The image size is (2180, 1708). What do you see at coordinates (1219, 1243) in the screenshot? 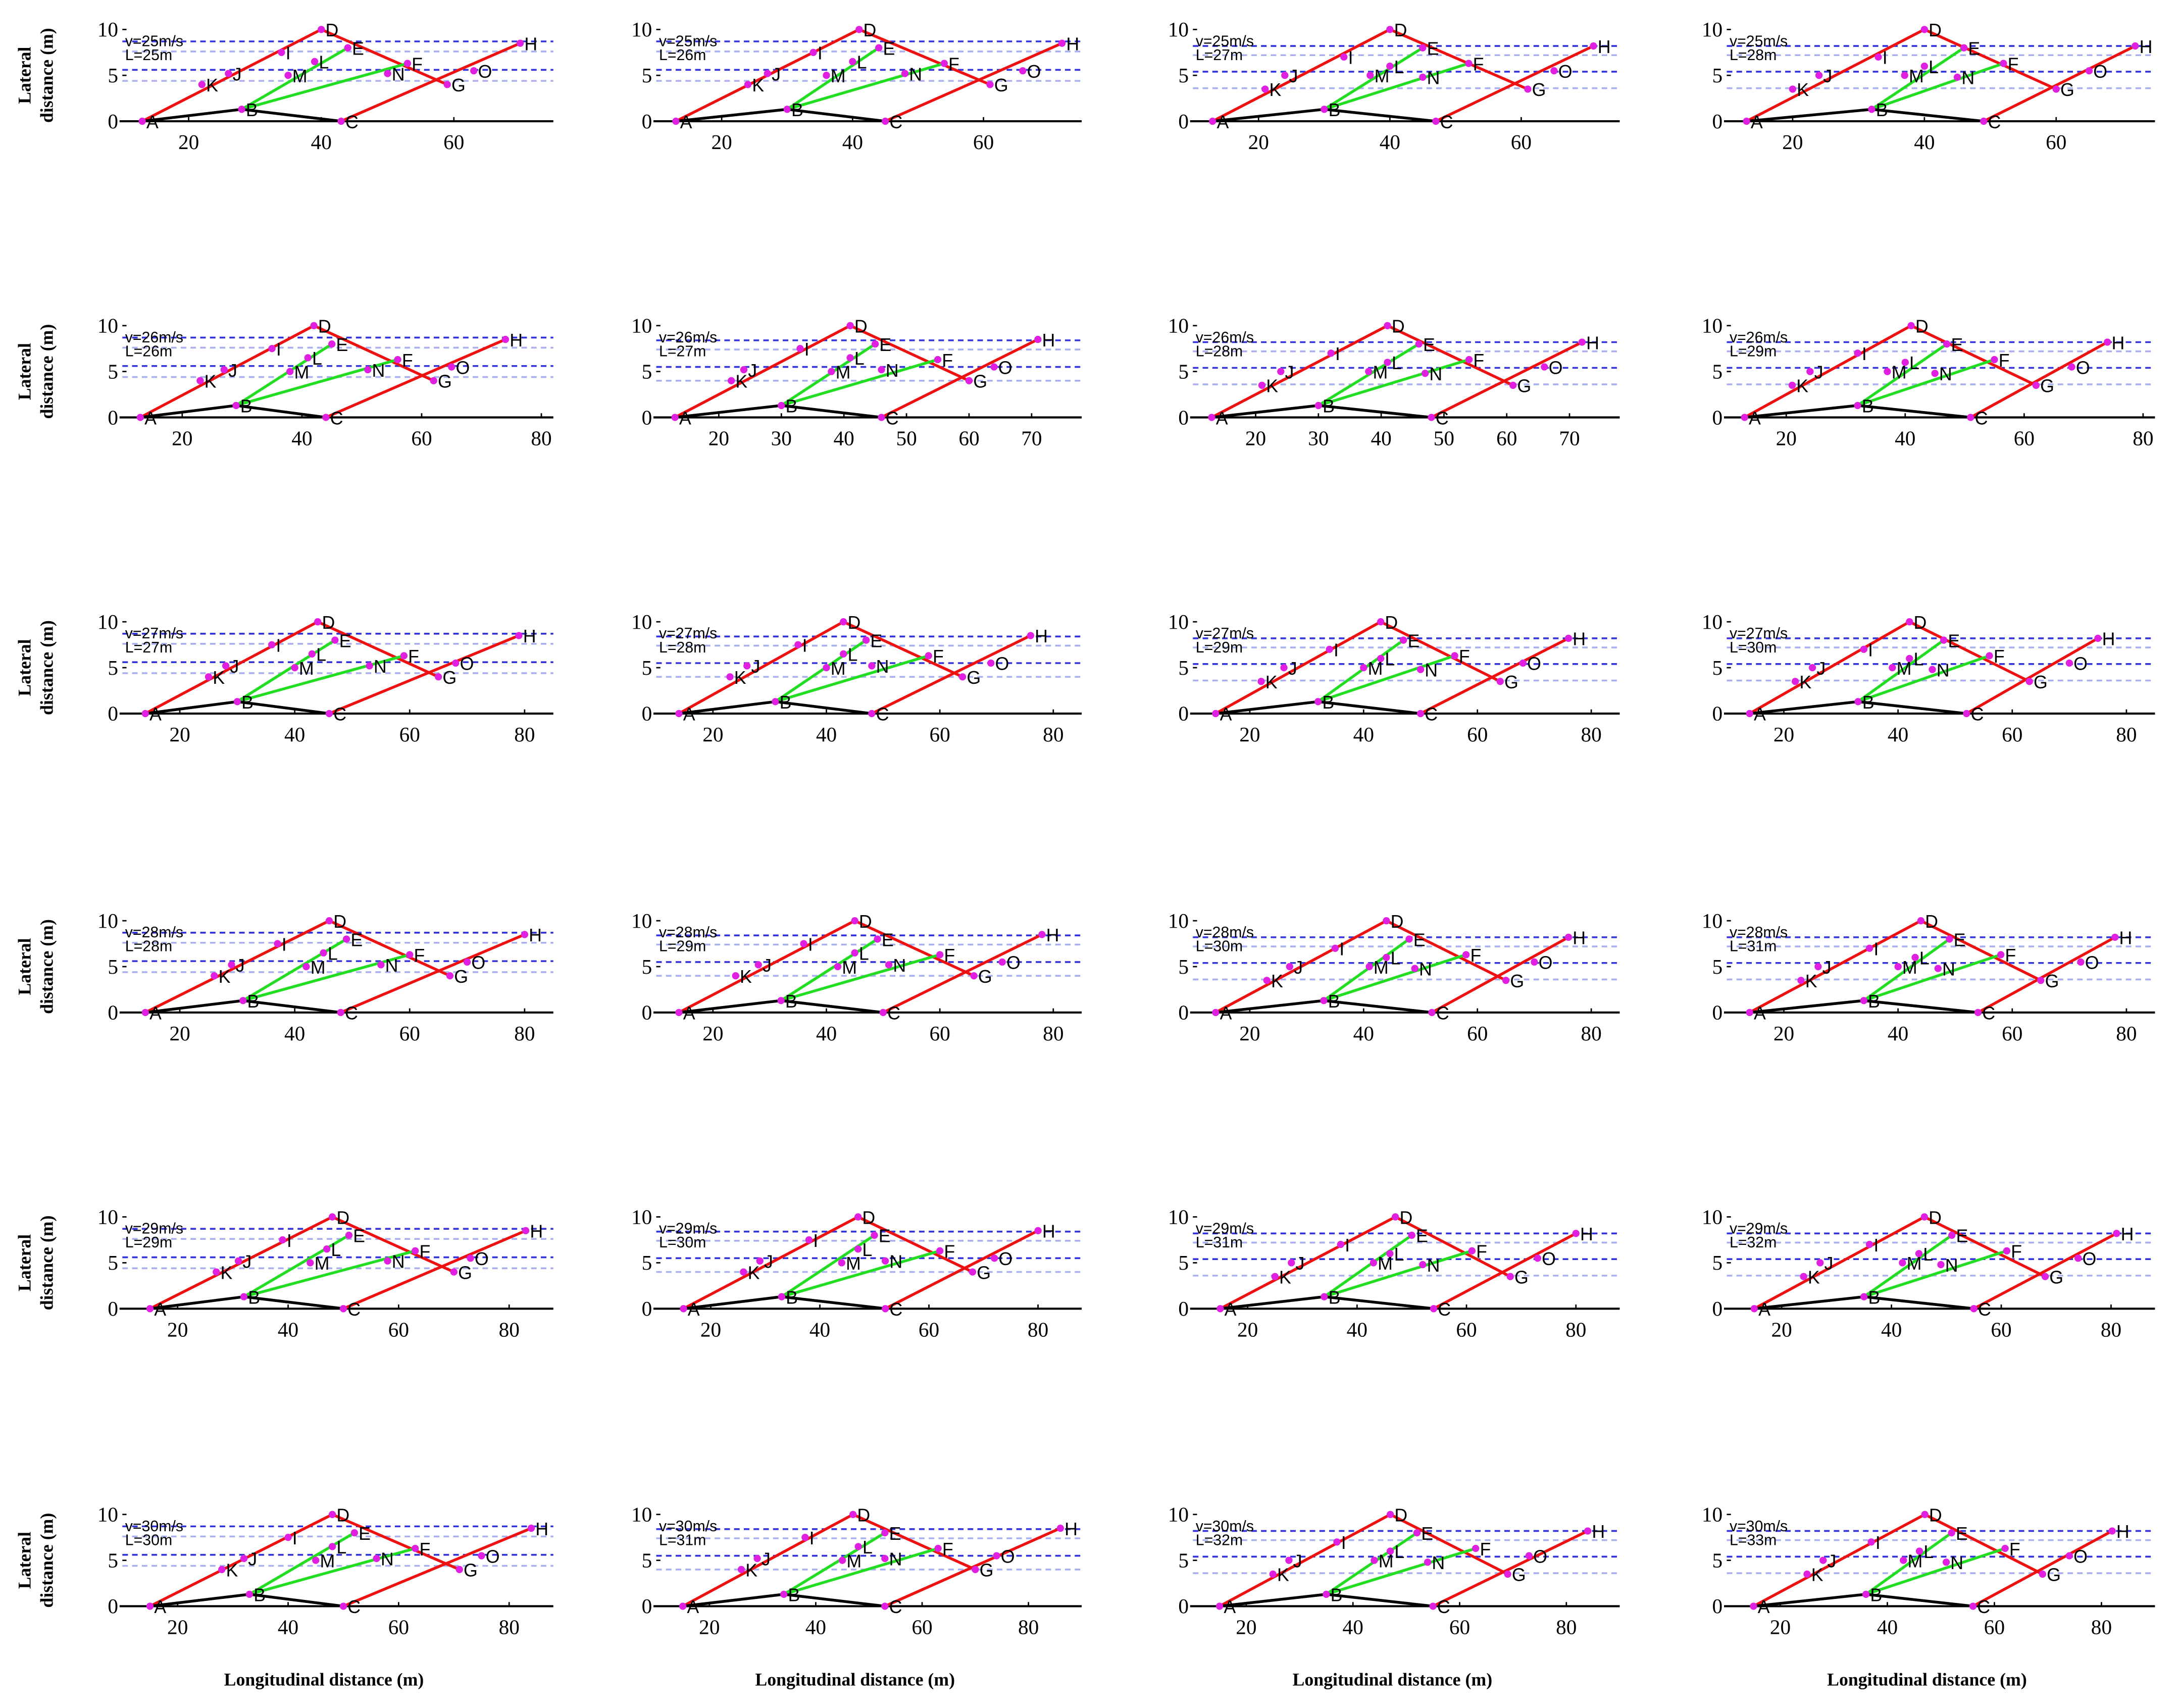
I see `length-label: L=31m` at bounding box center [1219, 1243].